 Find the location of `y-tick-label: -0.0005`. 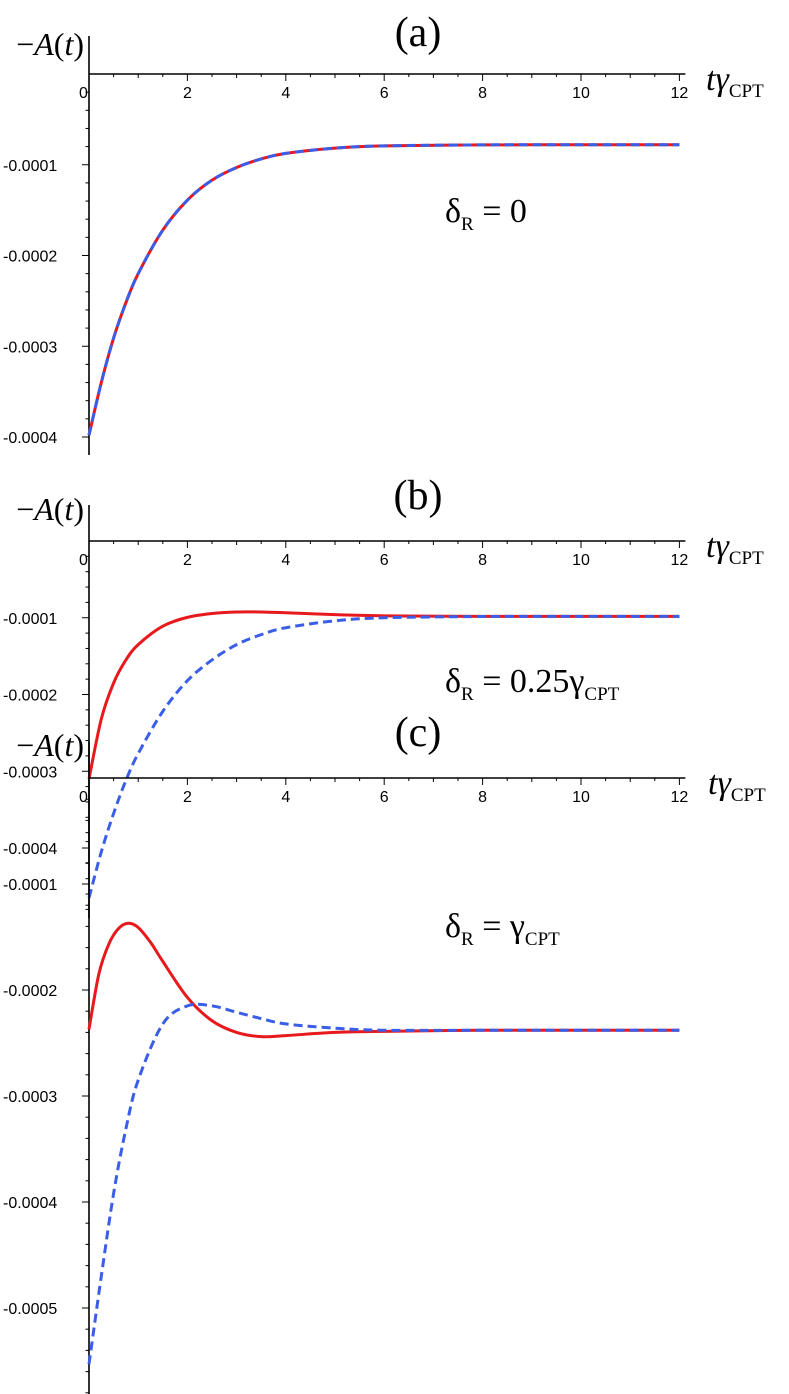

y-tick-label: -0.0005 is located at coordinates (30, 1309).